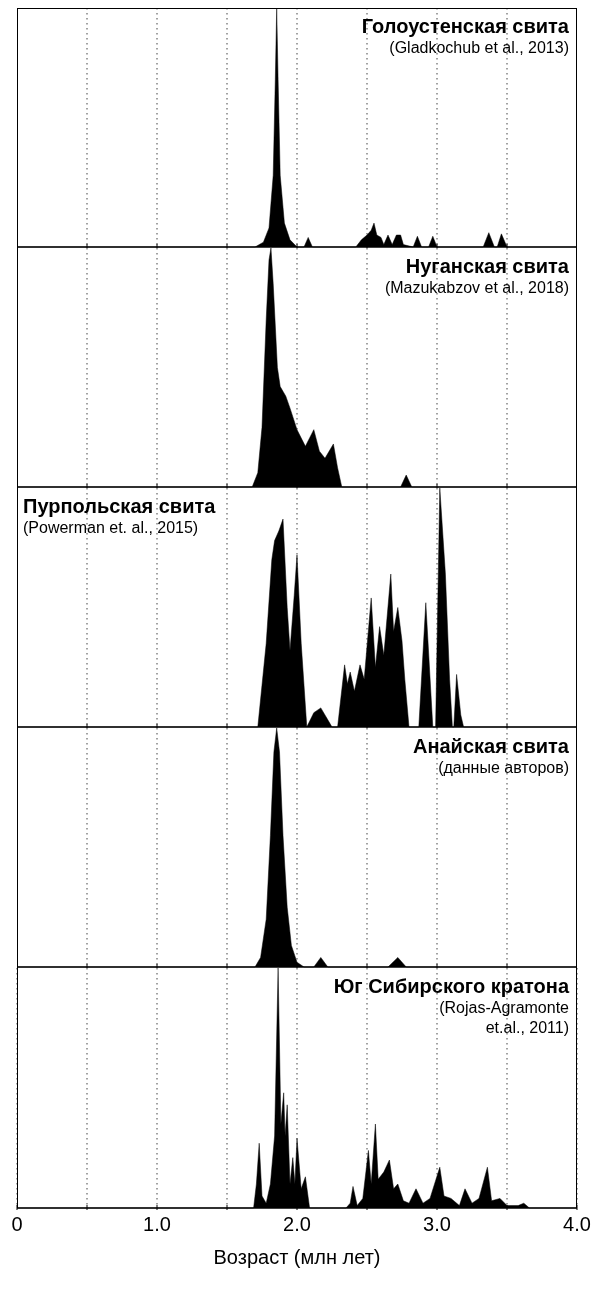 The width and height of the screenshot is (603, 1302). Describe the element at coordinates (490, 746) in the screenshot. I see `chart-title: Анайская свита` at that location.